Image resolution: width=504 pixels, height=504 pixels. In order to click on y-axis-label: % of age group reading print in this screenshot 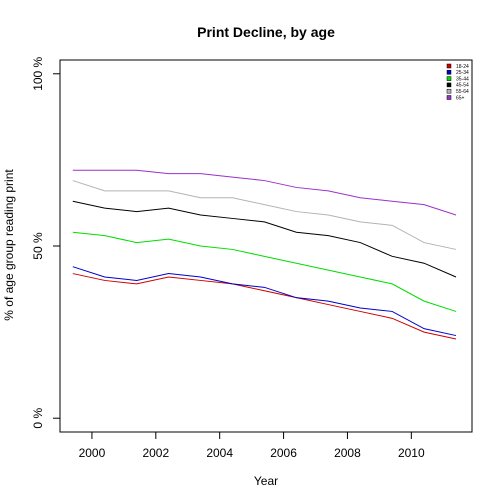, I will do `click(9, 245)`.